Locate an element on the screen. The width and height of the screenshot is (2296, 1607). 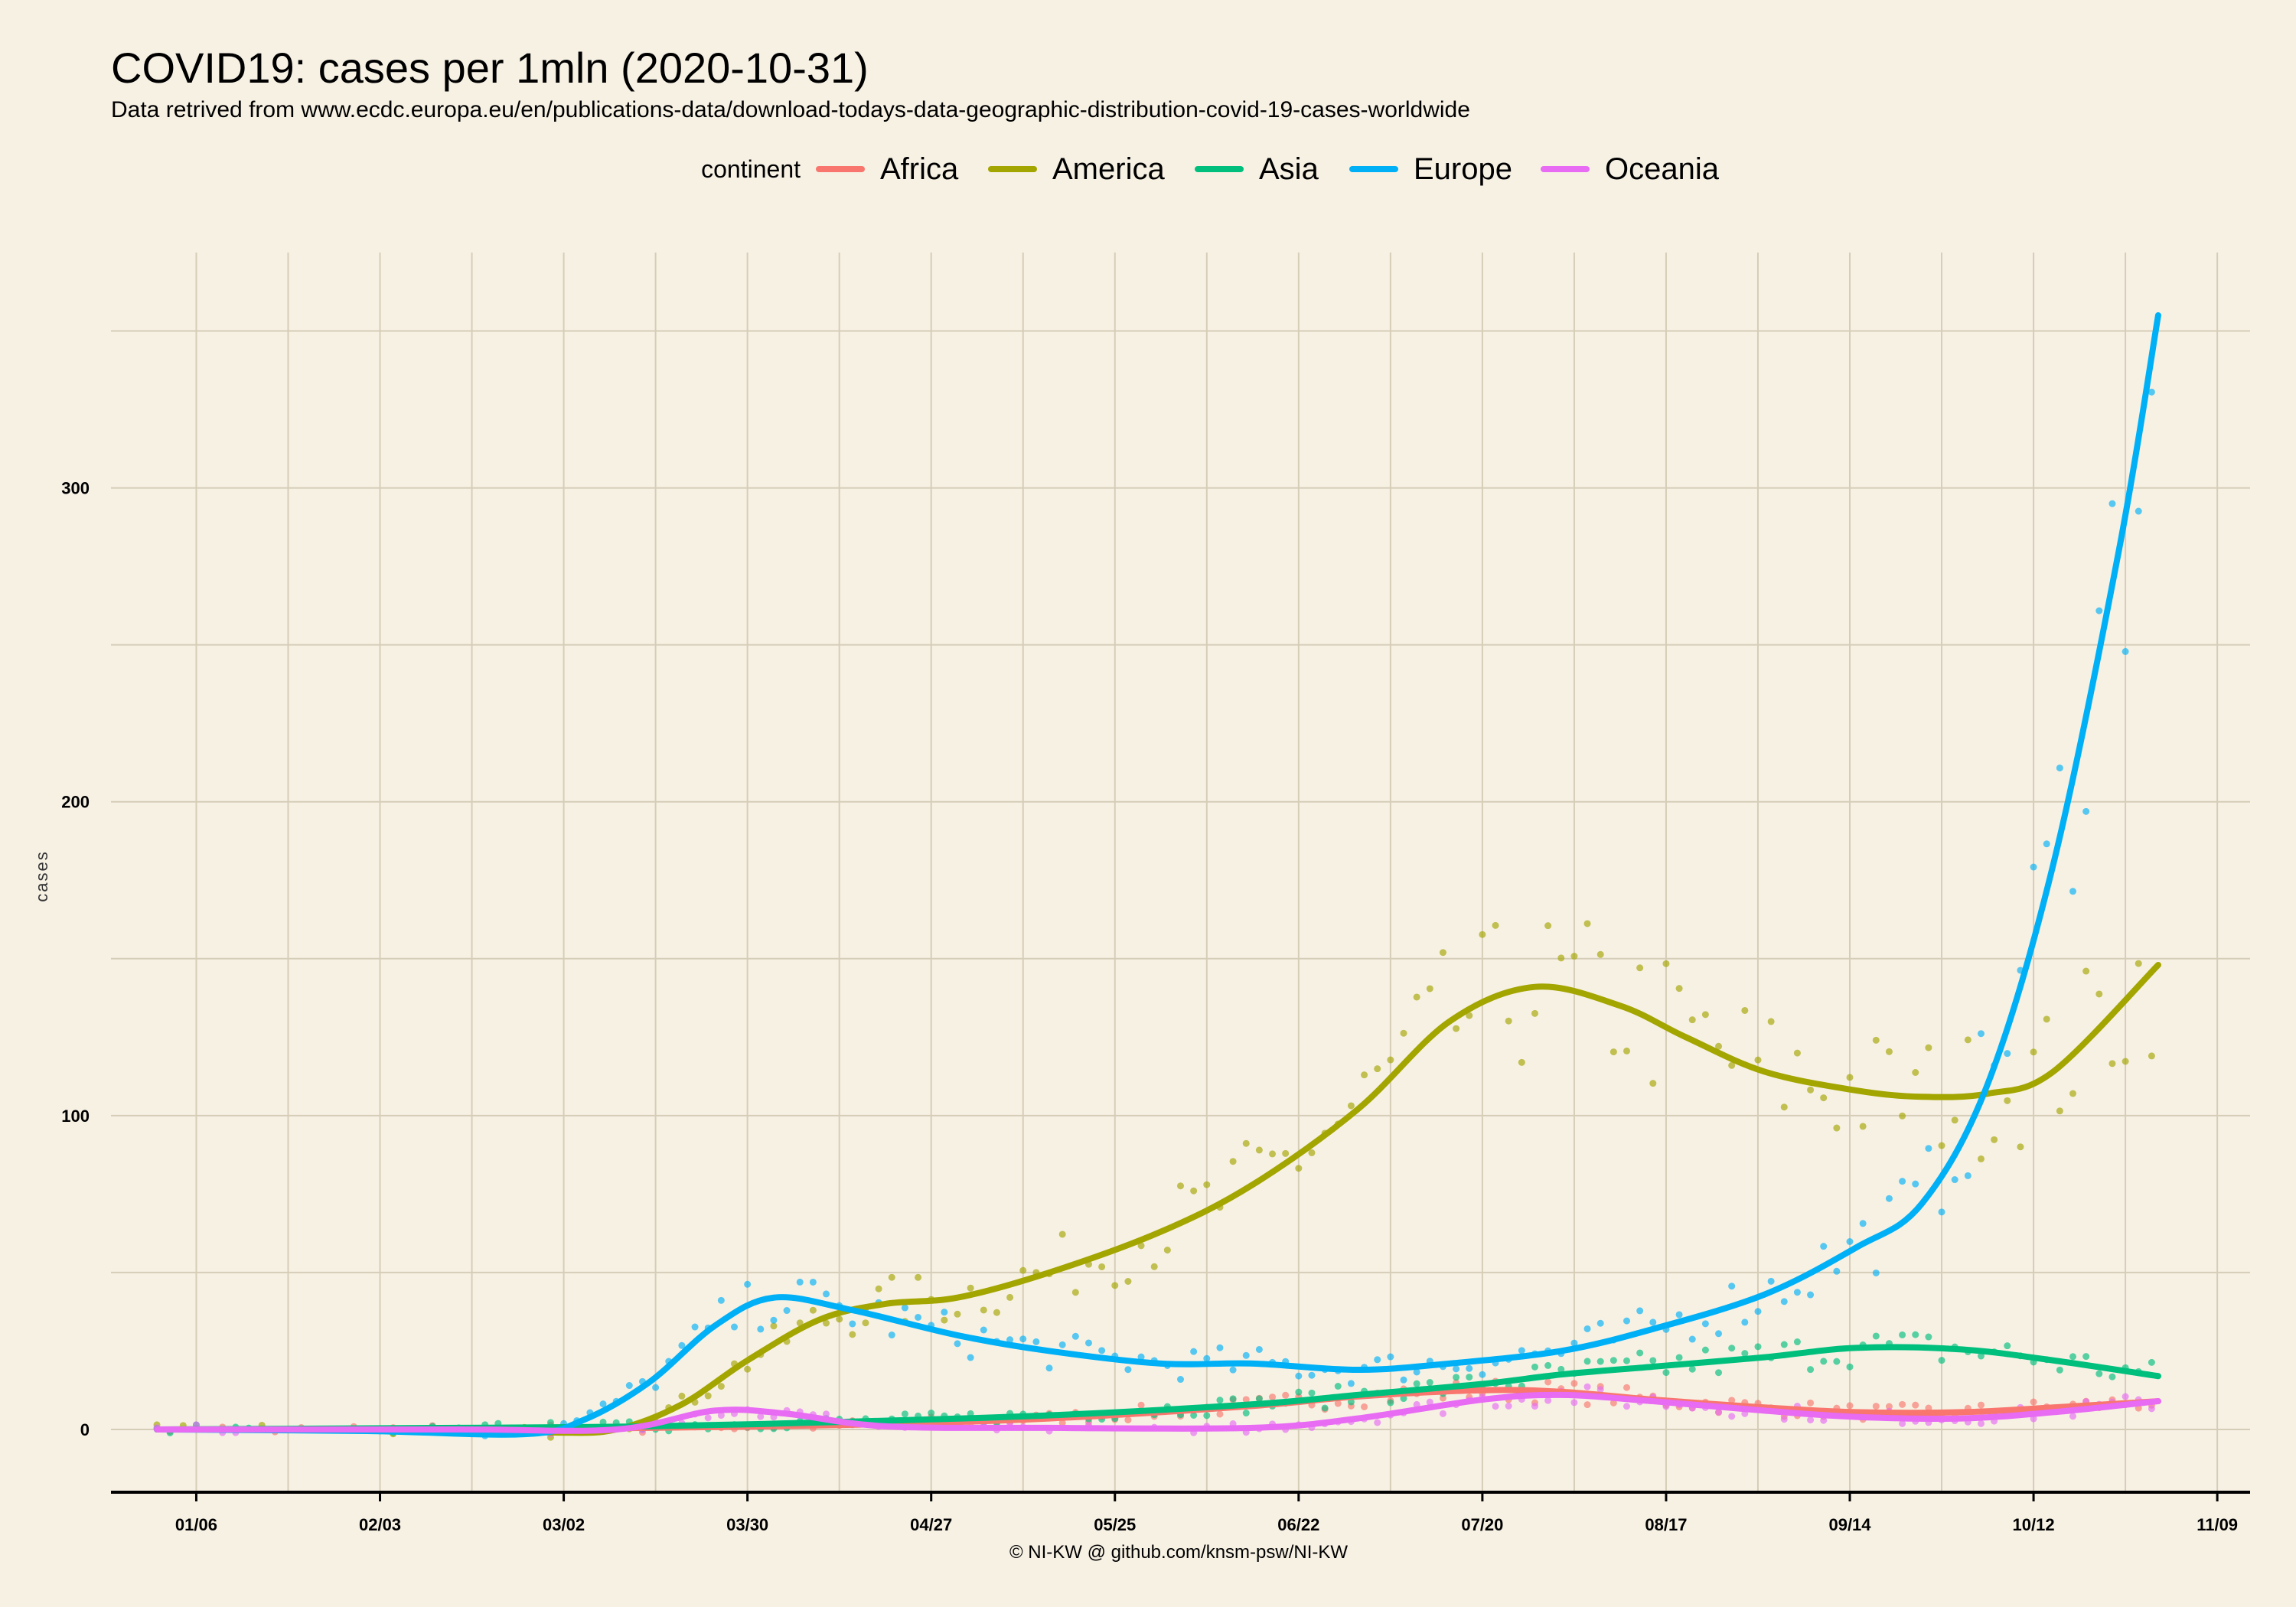
y-tick-label: 0 is located at coordinates (85, 1429).